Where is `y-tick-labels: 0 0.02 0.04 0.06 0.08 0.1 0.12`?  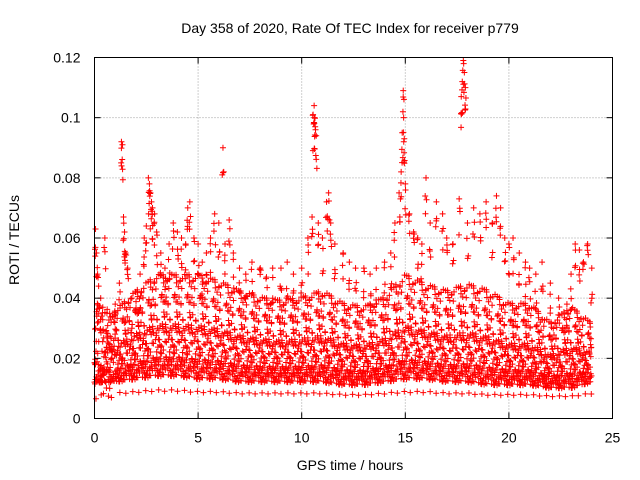
y-tick-labels: 0 0.02 0.04 0.06 0.08 0.1 0.12 is located at coordinates (66, 238).